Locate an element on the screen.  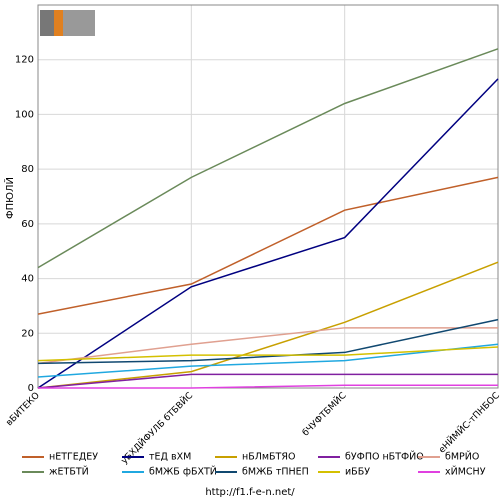
y-tick-label: 60 is located at coordinates (27, 224).